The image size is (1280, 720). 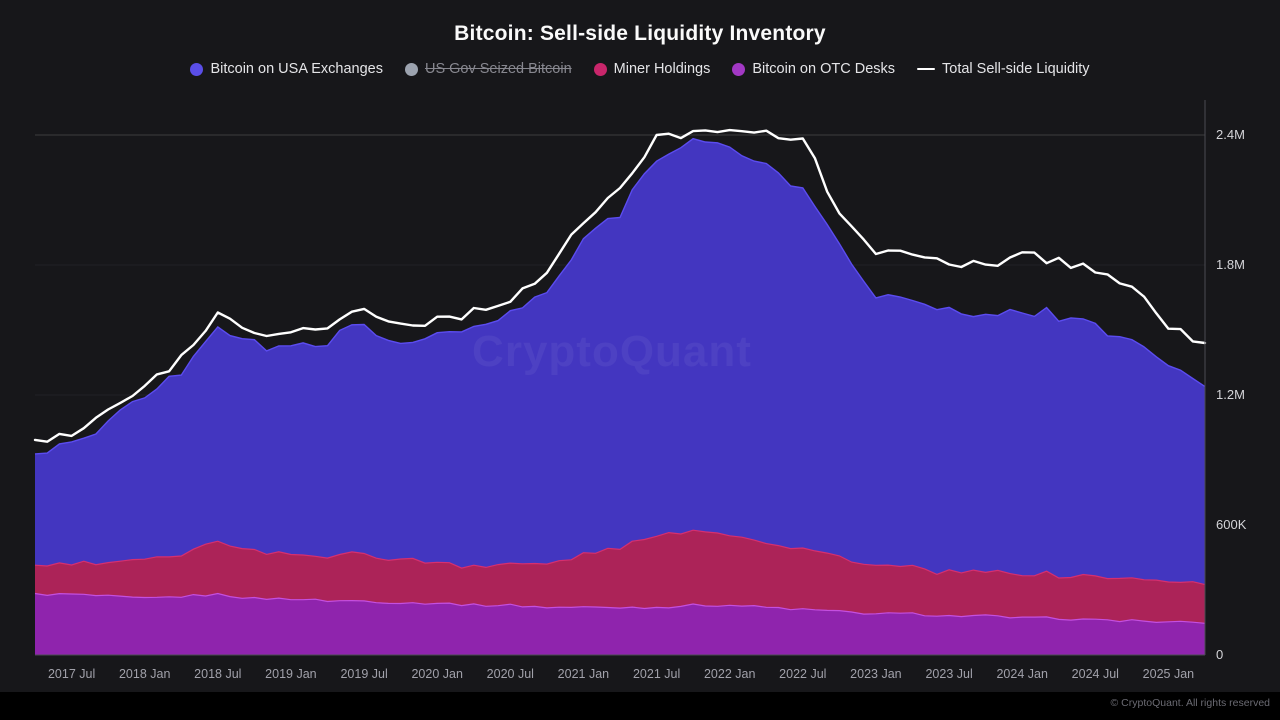 I want to click on usa-exchanges-dot-icon, so click(x=197, y=69).